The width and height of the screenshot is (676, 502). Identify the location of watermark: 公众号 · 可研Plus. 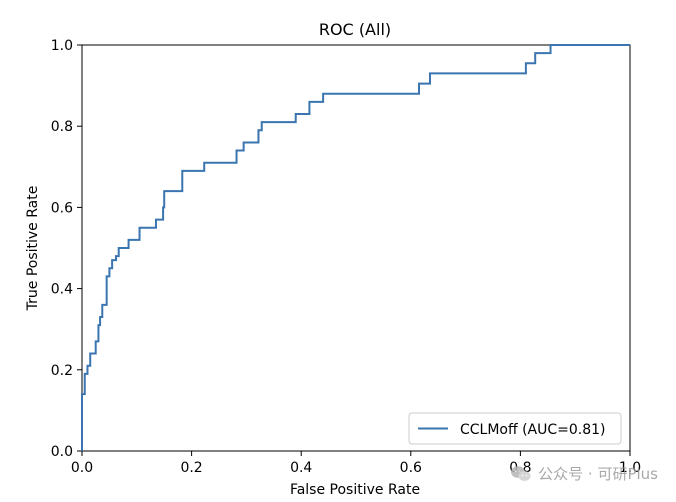
(584, 473).